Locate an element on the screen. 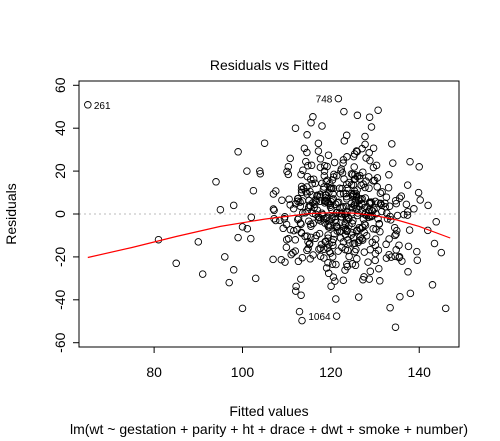 The height and width of the screenshot is (441, 500). y-tick-label: -40 is located at coordinates (60, 299).